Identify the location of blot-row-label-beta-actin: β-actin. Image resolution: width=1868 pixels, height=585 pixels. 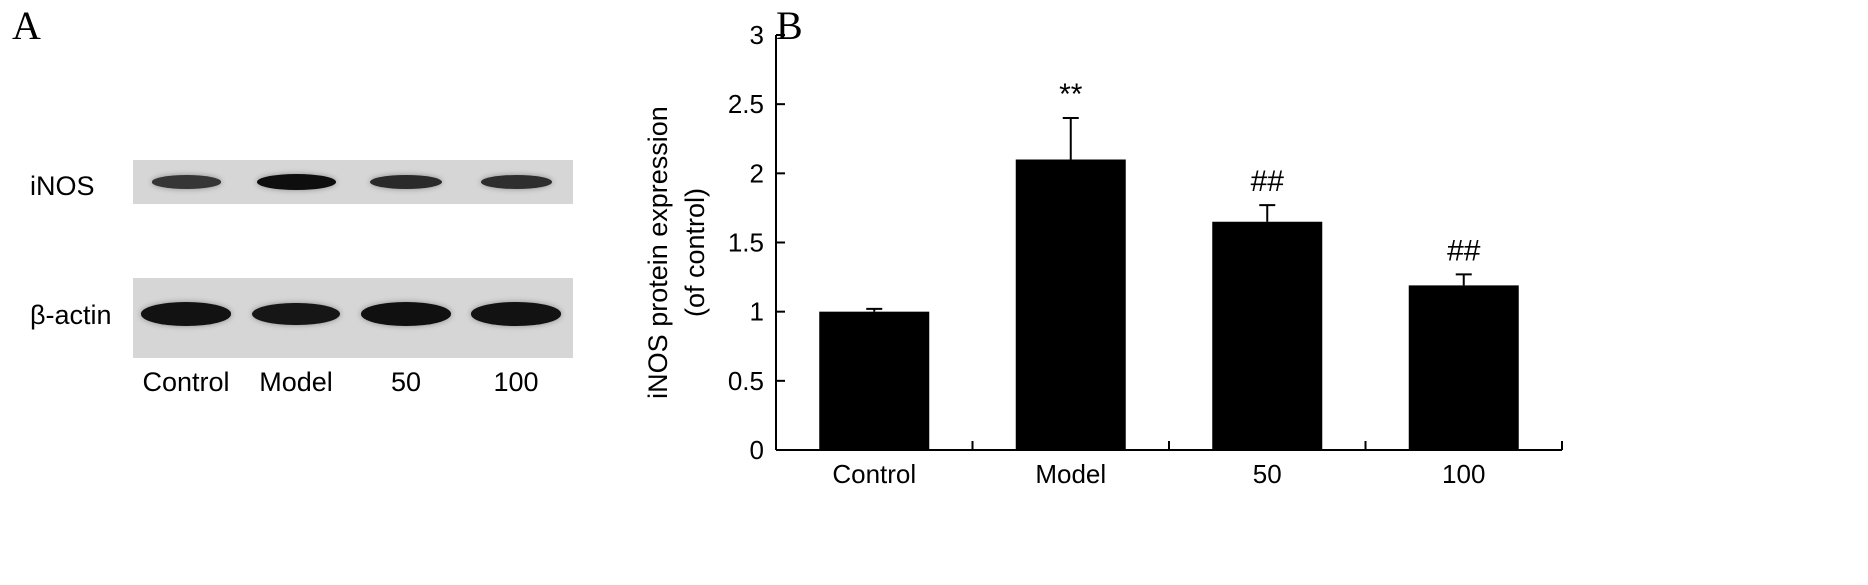
(71, 315).